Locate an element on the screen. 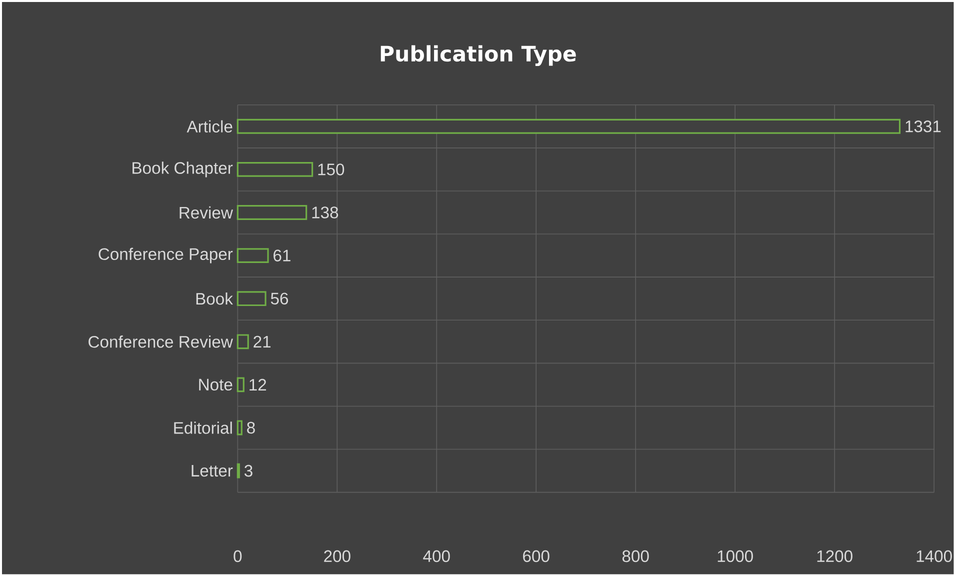 This screenshot has height=576, width=957. y-tick-label: Review is located at coordinates (207, 212).